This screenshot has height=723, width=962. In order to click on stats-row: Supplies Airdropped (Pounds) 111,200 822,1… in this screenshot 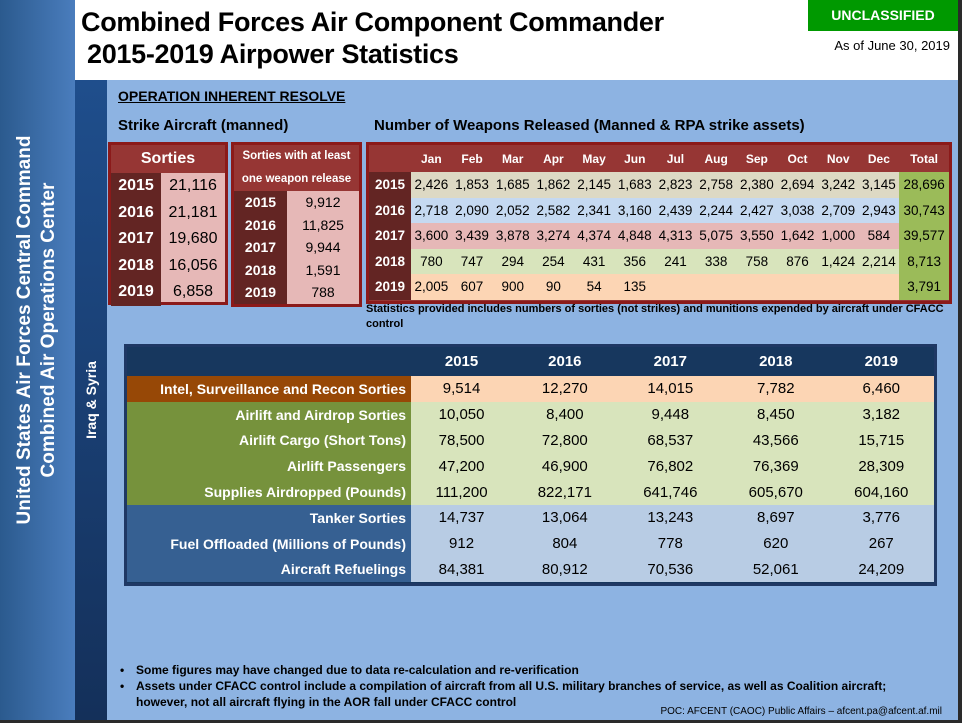, I will do `click(530, 492)`.